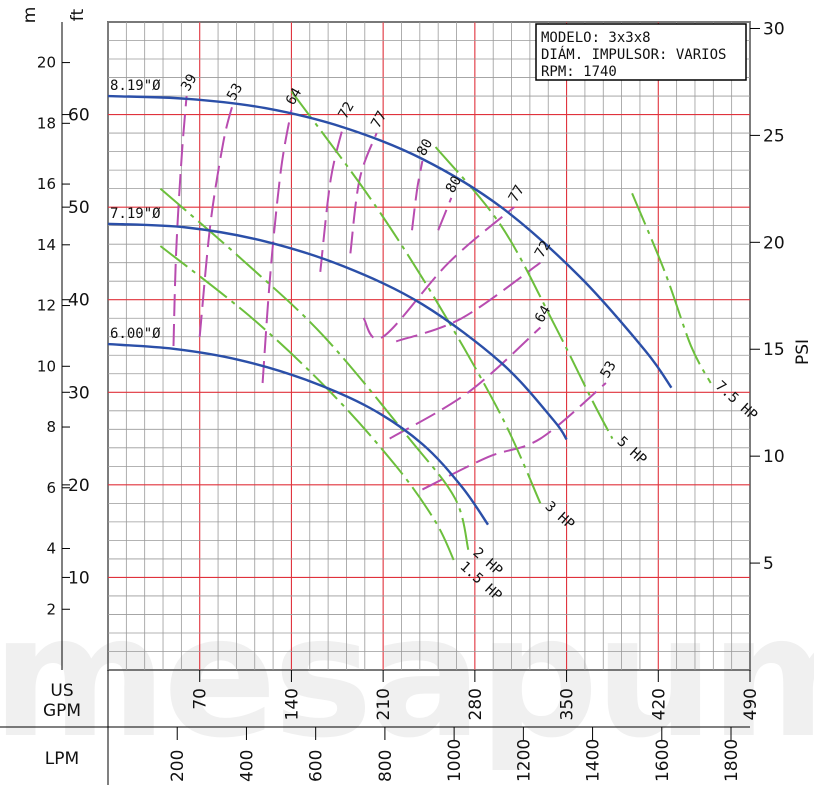  Describe the element at coordinates (189, 82) in the screenshot. I see `efficiency-label-39: 39` at that location.